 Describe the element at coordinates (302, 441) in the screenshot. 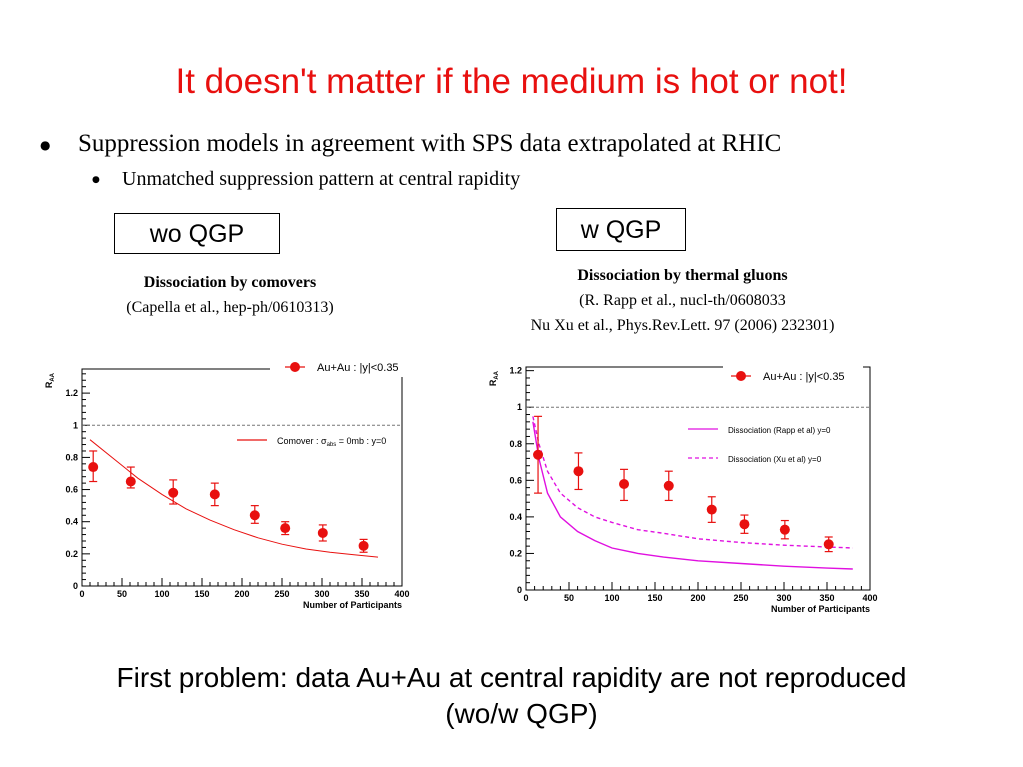

I see `legend-label-part: Comover : σ` at that location.